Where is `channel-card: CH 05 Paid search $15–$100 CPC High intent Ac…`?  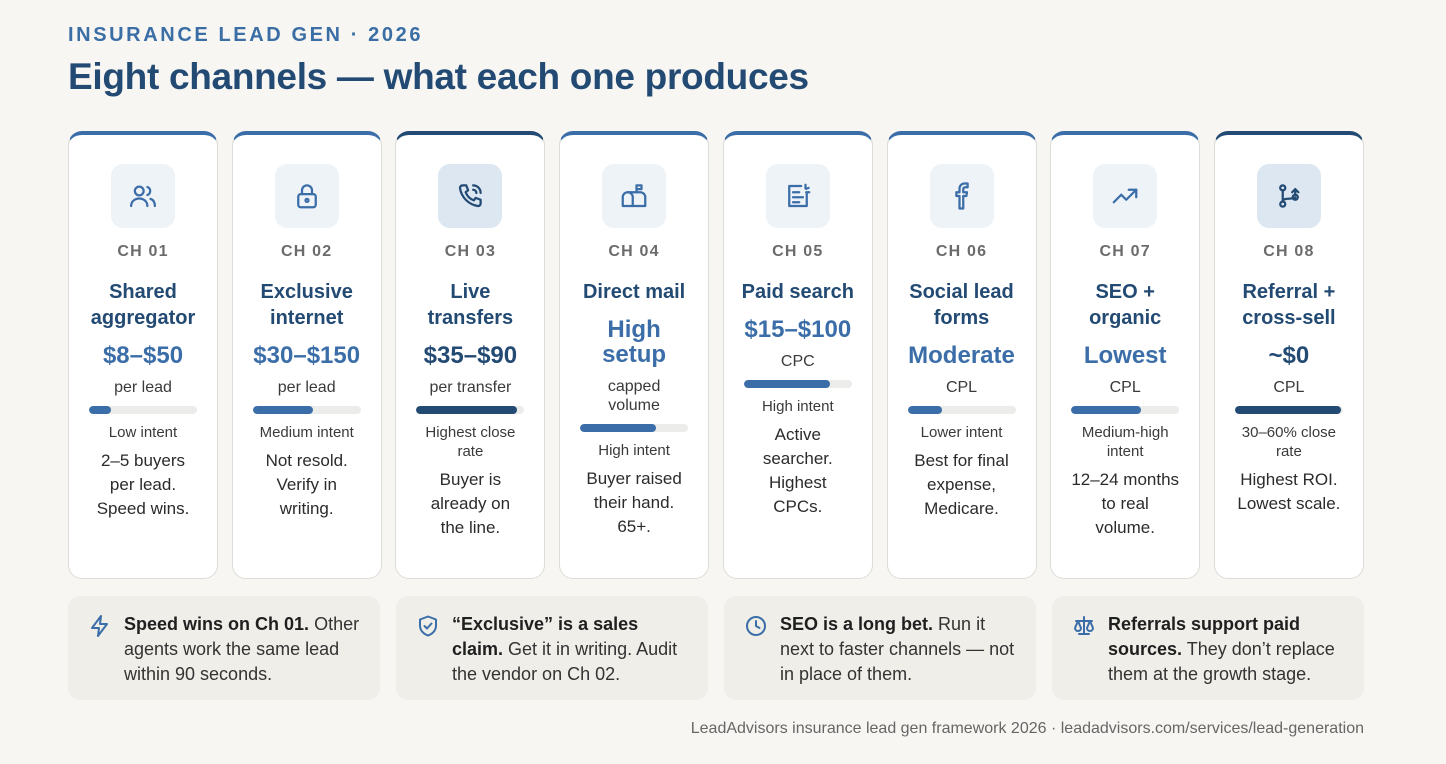 channel-card: CH 05 Paid search $15–$100 CPC High intent Ac… is located at coordinates (797, 355).